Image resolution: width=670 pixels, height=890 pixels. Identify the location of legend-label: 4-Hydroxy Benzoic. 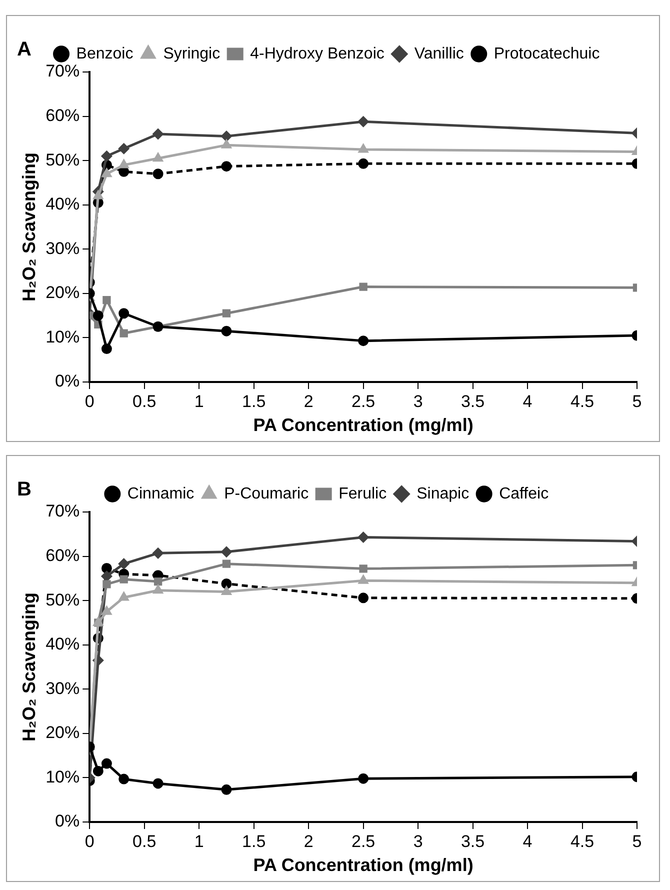
(317, 53).